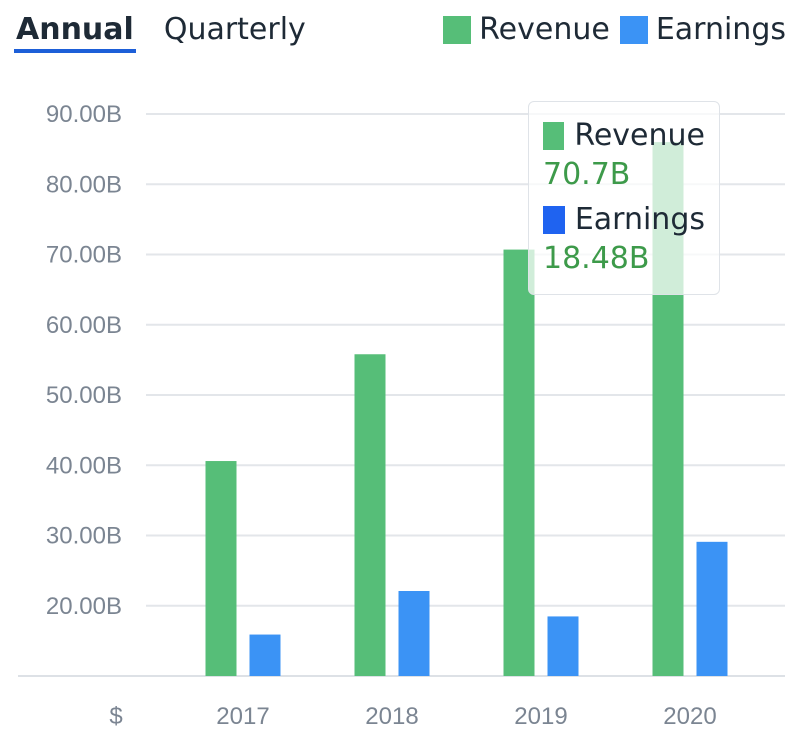 This screenshot has height=741, width=800. I want to click on y-tick-label: 80.00B, so click(84, 184).